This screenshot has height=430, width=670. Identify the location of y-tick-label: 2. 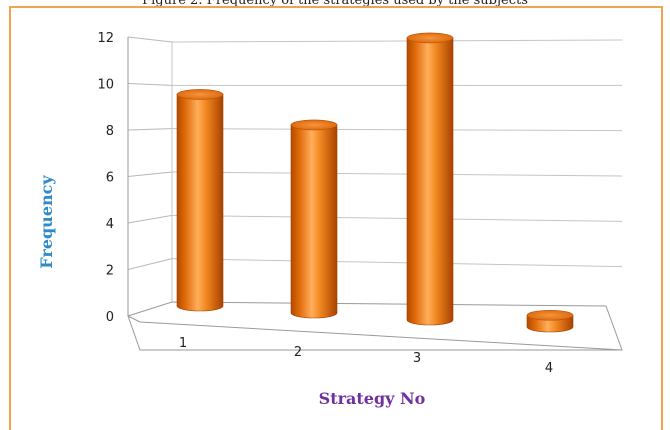
(110, 271).